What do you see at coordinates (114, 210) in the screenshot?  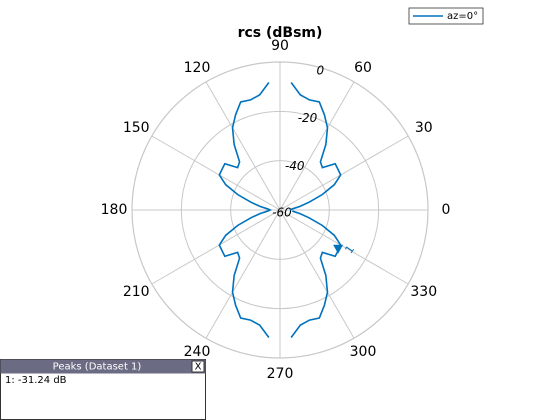 I see `theta-tick-label: 180` at bounding box center [114, 210].